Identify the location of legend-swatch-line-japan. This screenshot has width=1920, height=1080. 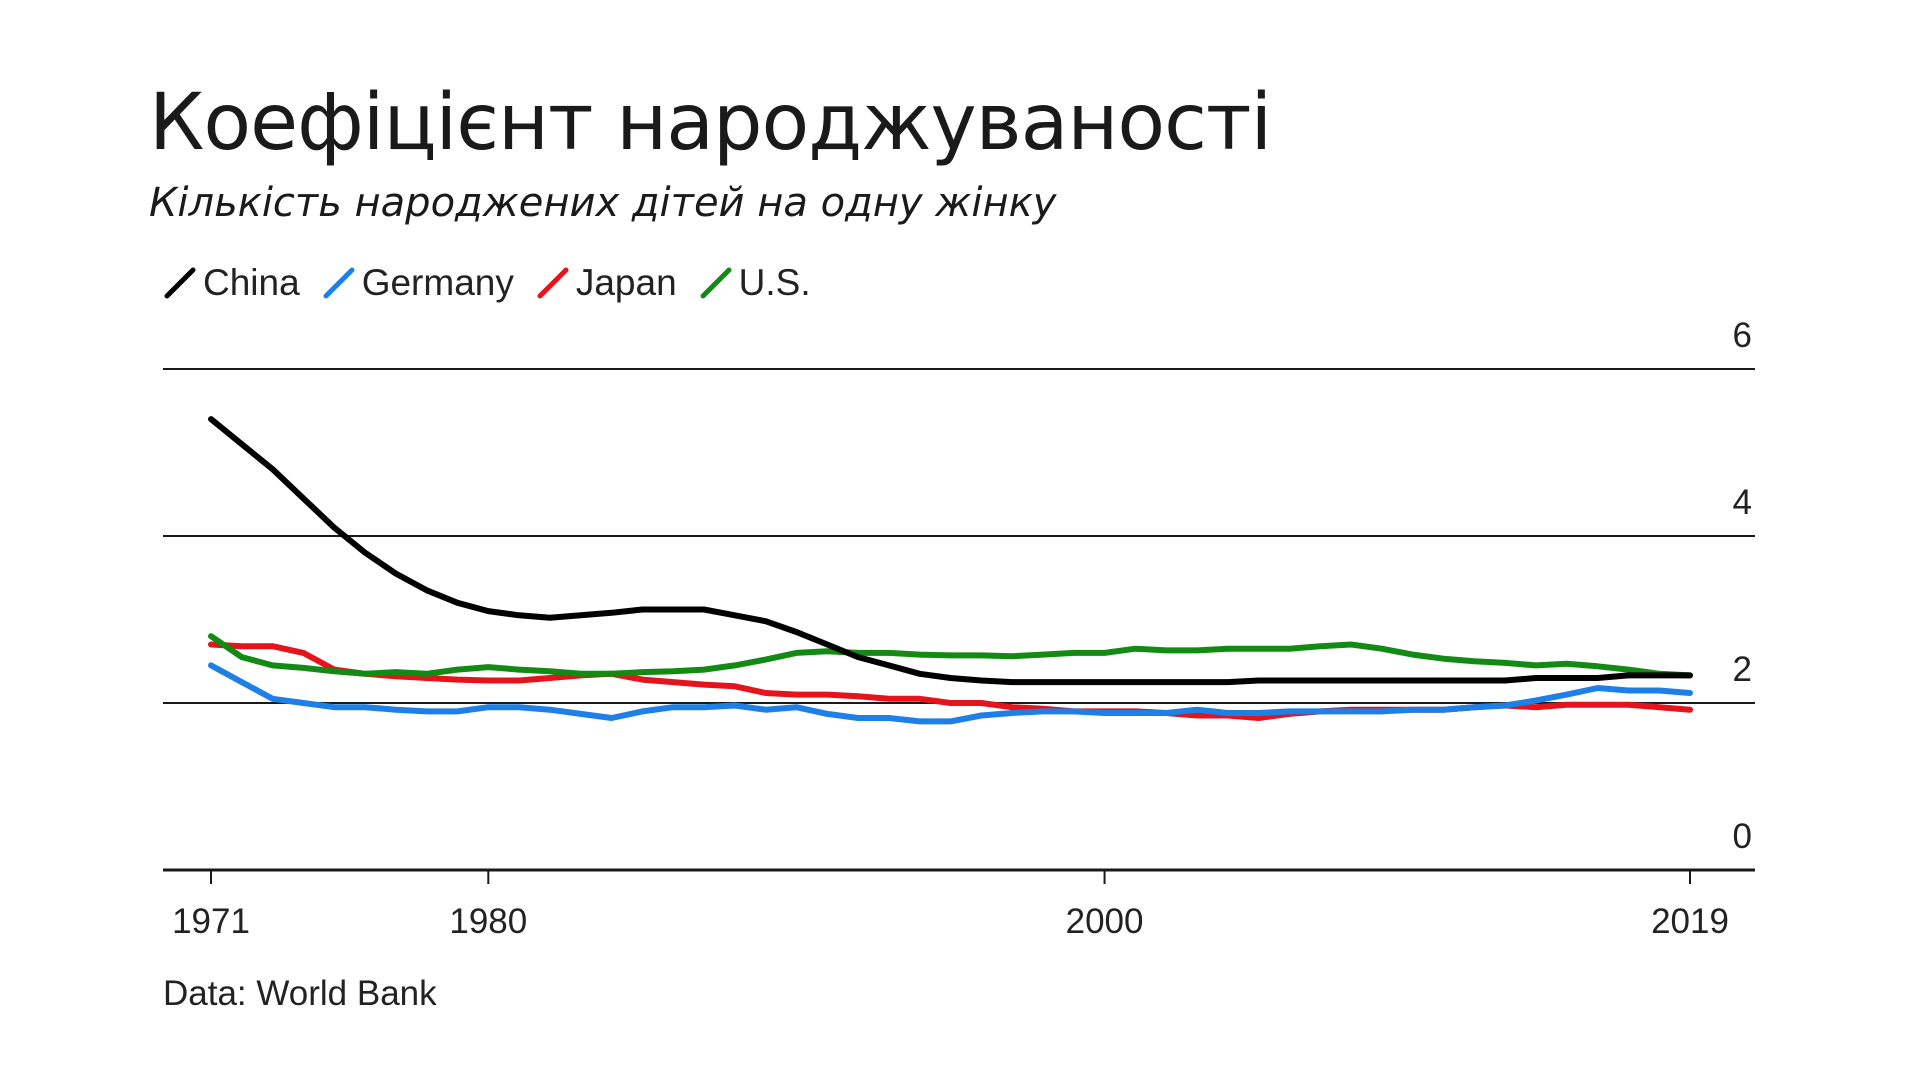
(553, 283).